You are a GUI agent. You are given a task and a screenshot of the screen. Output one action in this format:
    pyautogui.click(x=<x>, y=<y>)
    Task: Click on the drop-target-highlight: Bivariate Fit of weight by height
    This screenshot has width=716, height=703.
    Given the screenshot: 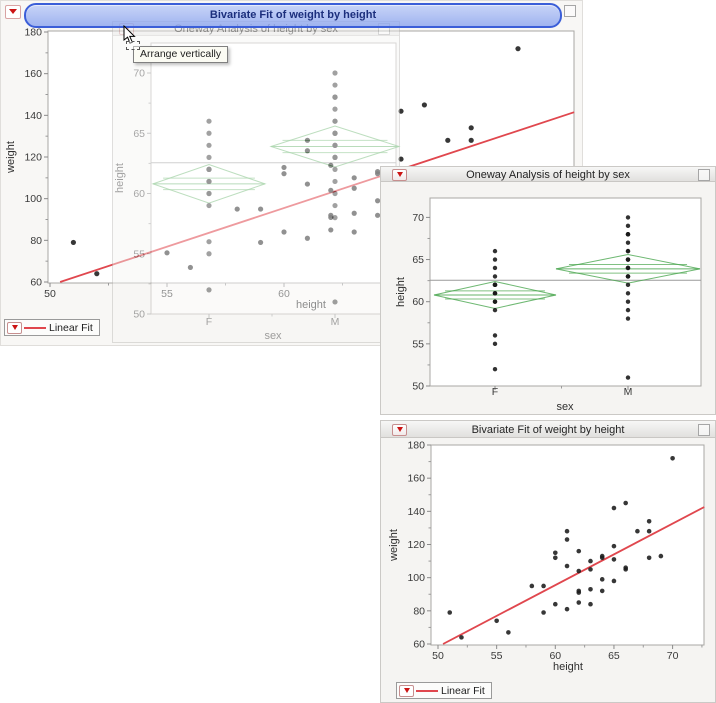 What is the action you would take?
    pyautogui.click(x=293, y=15)
    